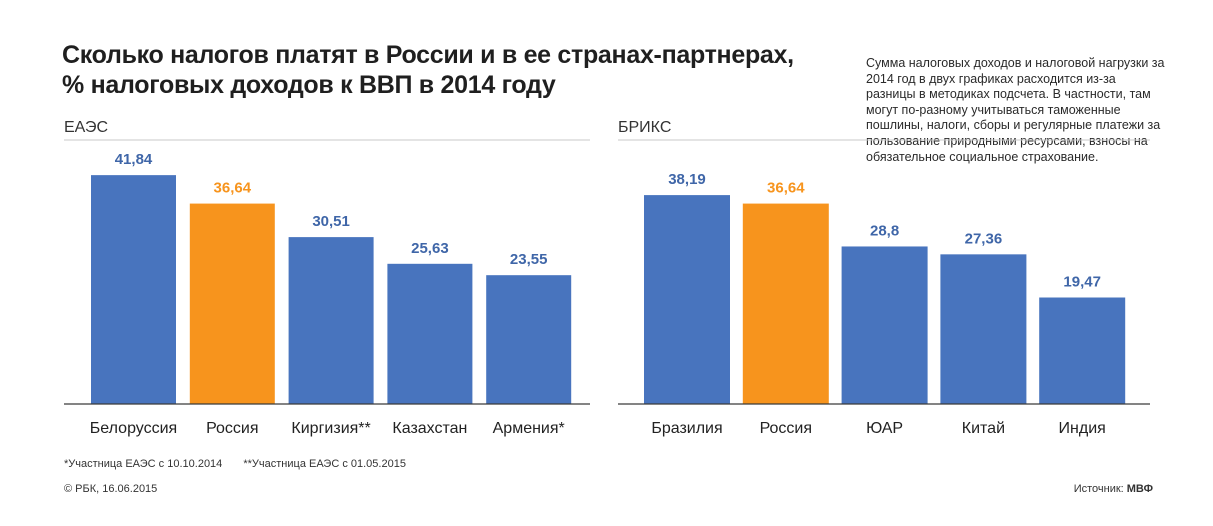 The image size is (1213, 526). What do you see at coordinates (1082, 428) in the screenshot?
I see `brics-category-label-4: Индия` at bounding box center [1082, 428].